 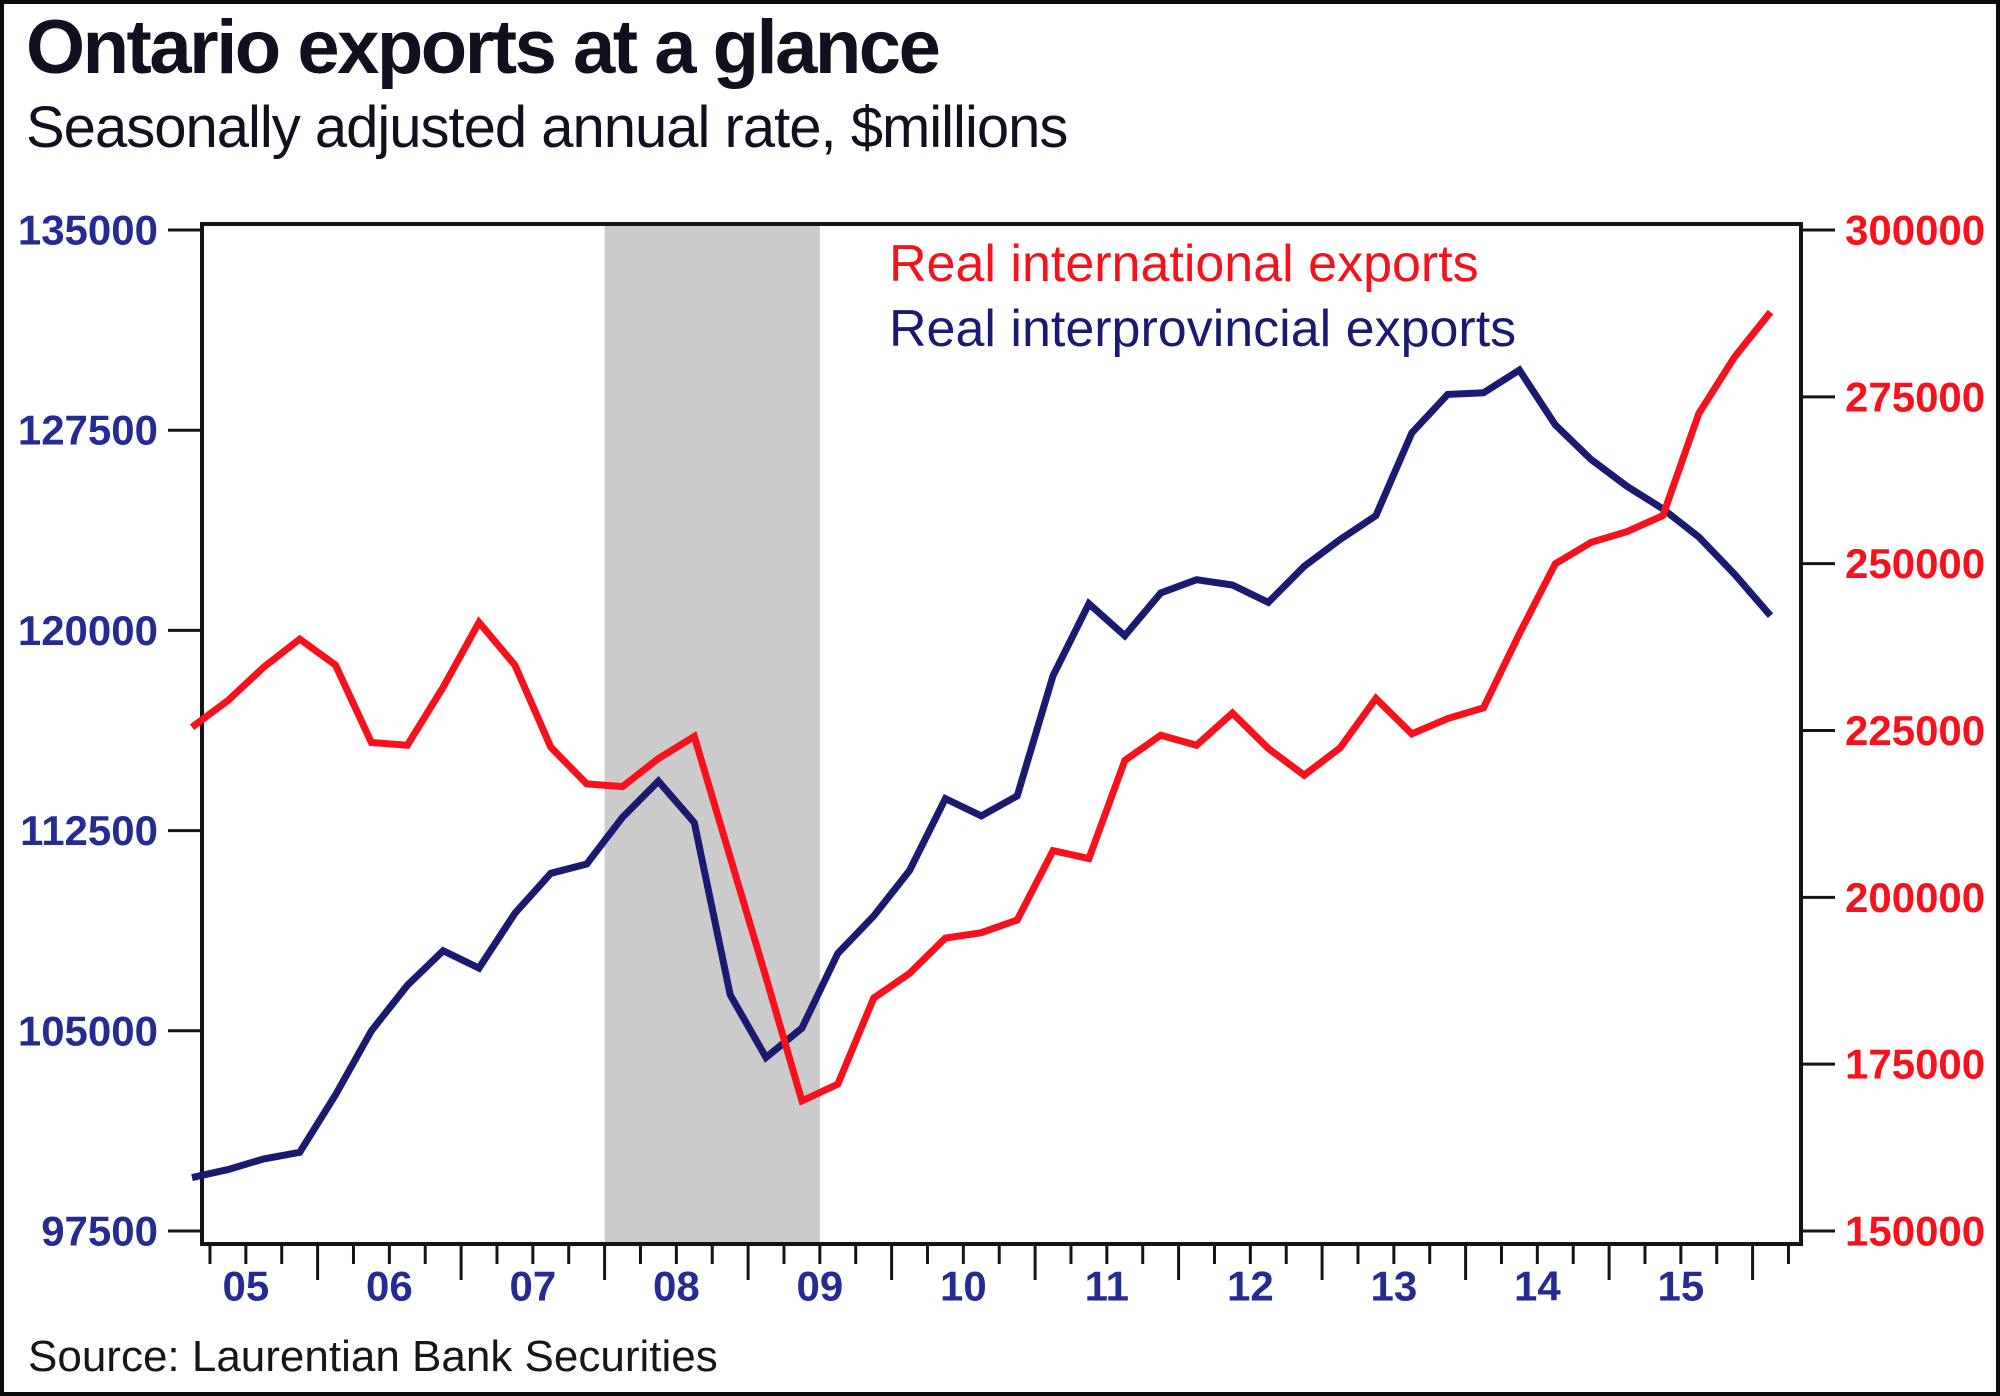 I want to click on x-axis-year-label: 12, so click(x=1250, y=1285).